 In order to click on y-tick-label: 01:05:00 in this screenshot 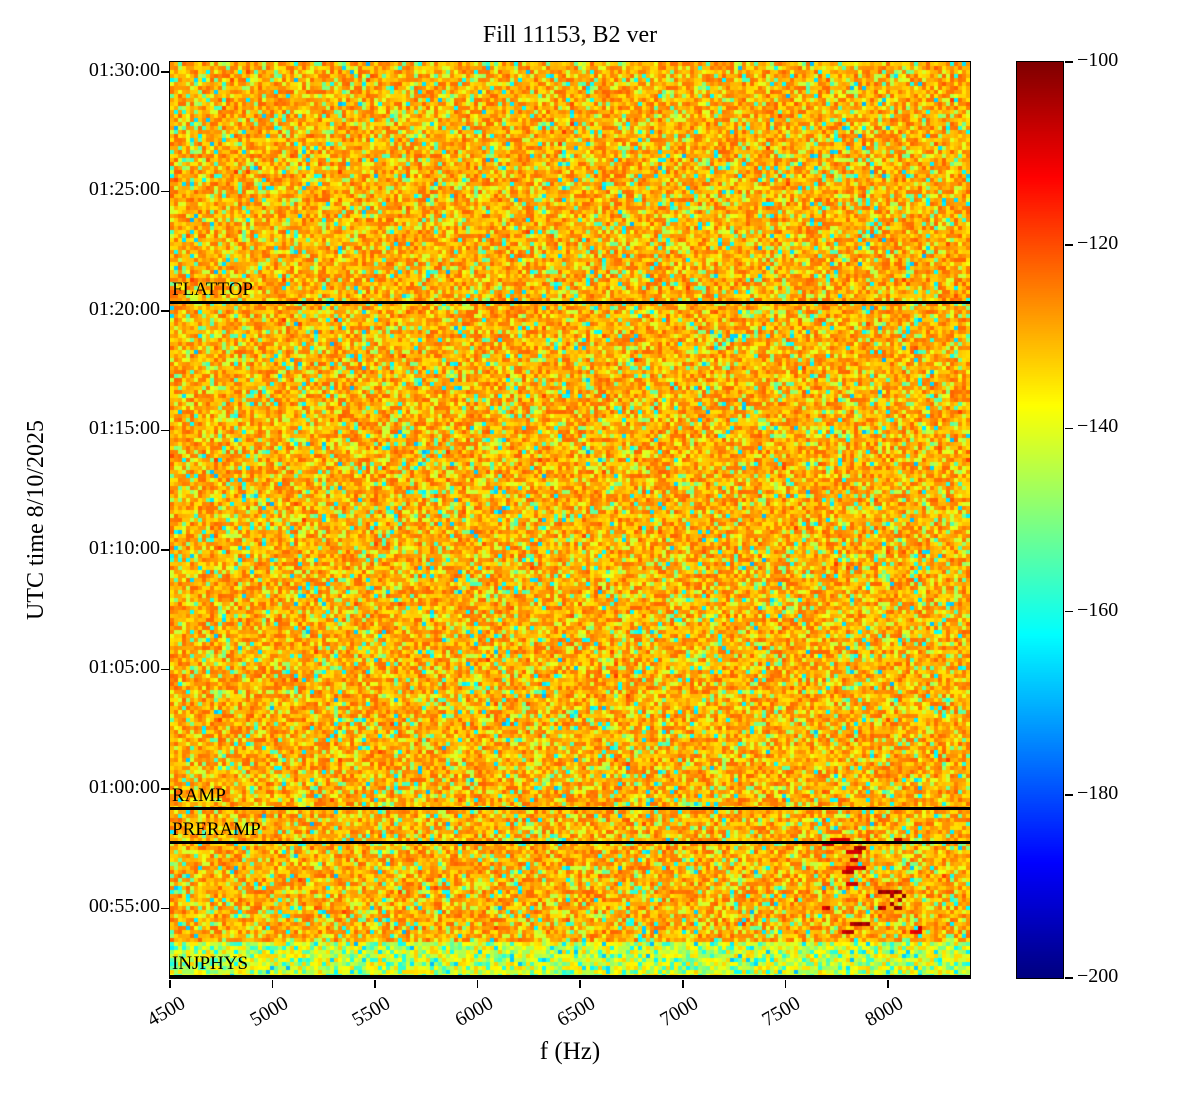, I will do `click(124, 667)`.